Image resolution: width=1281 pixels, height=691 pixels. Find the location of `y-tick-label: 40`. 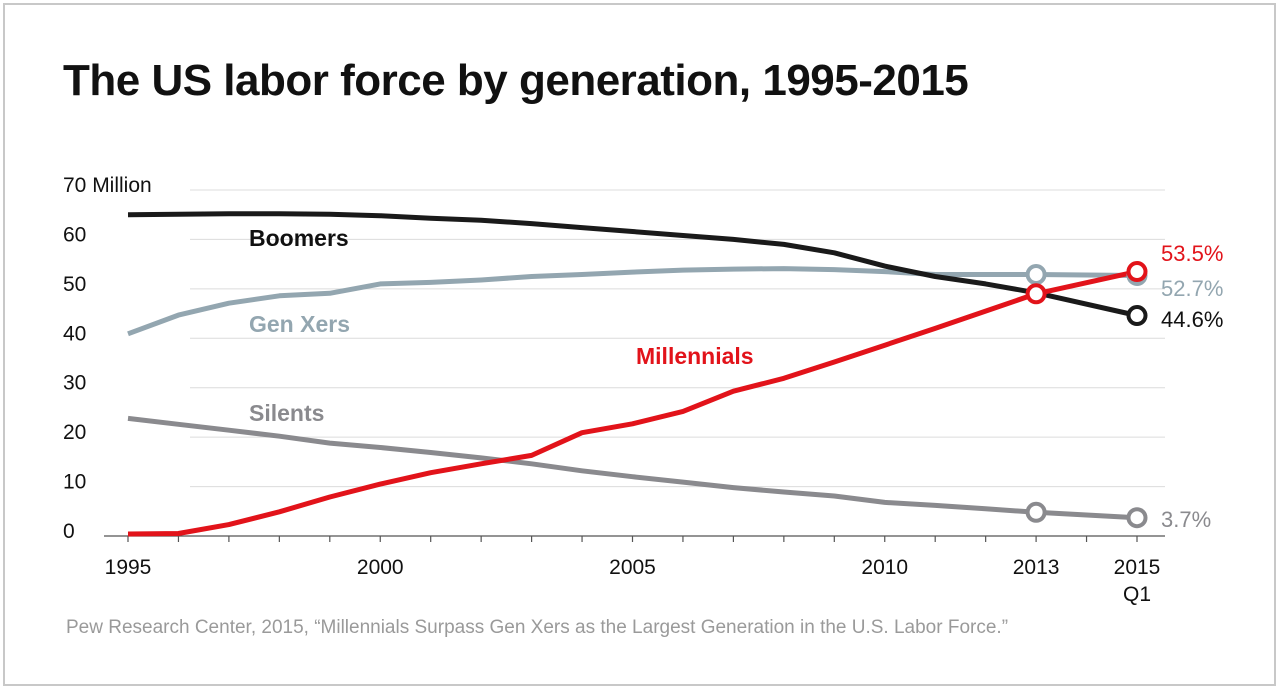

y-tick-label: 40 is located at coordinates (74, 333).